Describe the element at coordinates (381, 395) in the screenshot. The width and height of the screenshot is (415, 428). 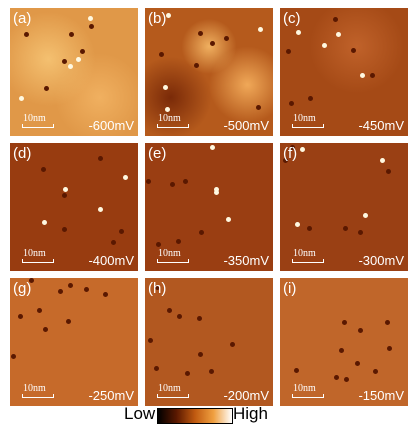
I see `bias-voltage: -150mV` at that location.